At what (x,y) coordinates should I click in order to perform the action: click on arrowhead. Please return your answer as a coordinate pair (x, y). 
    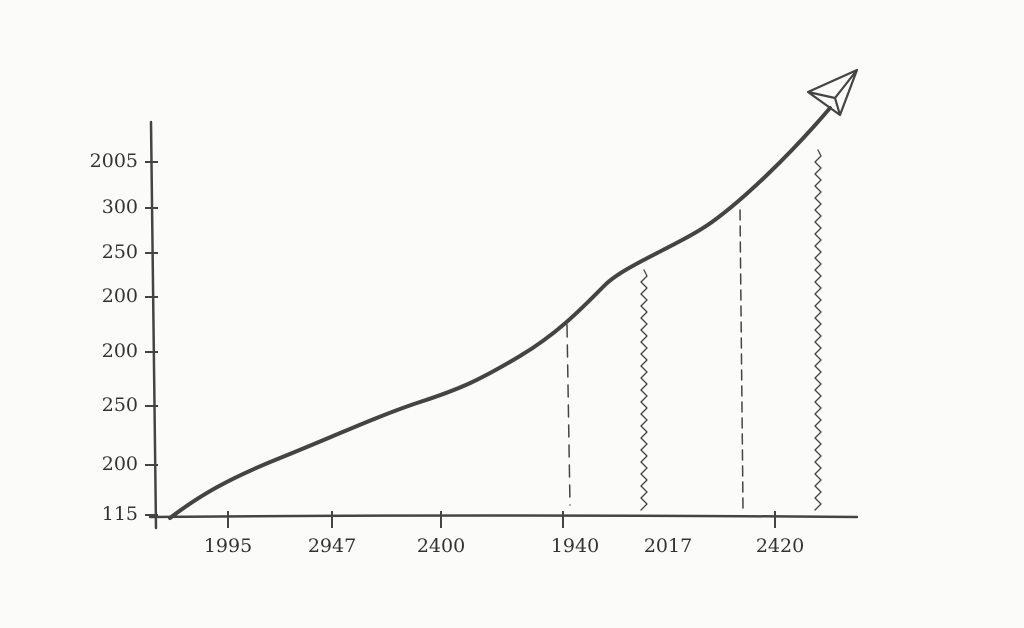
    Looking at the image, I should click on (832, 92).